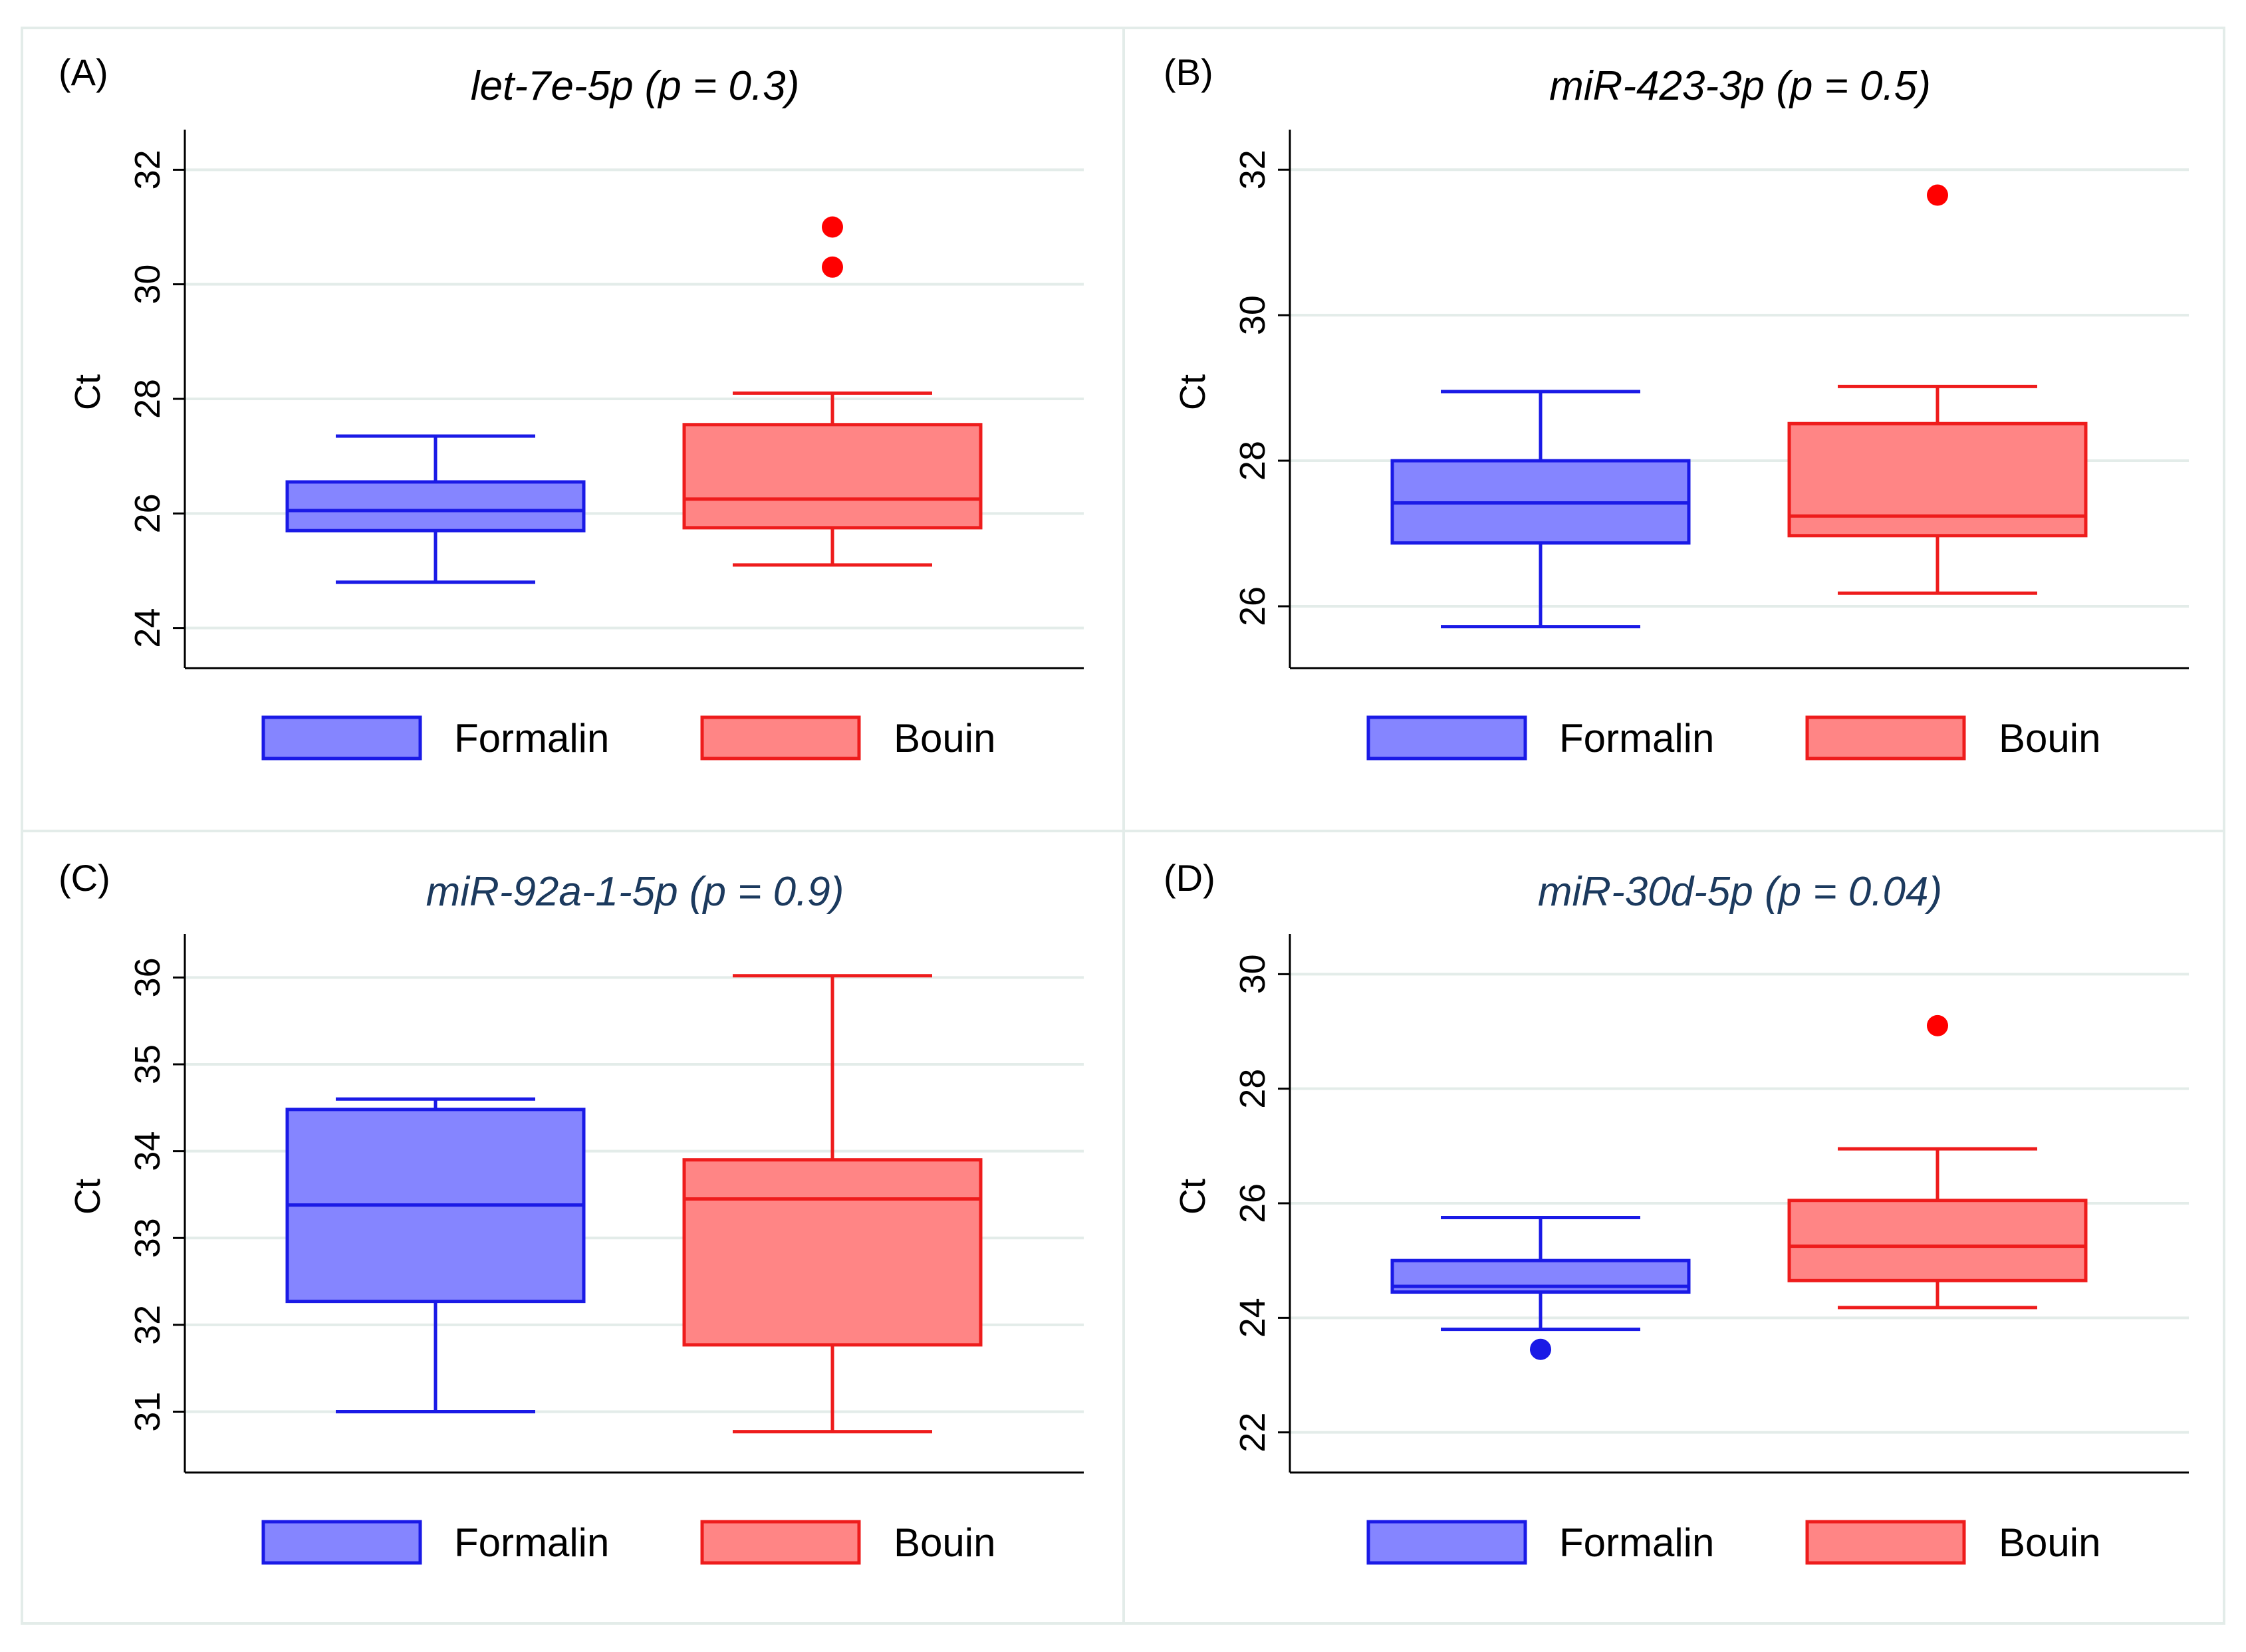 The width and height of the screenshot is (2246, 1652). I want to click on y-tick-label: 36, so click(148, 977).